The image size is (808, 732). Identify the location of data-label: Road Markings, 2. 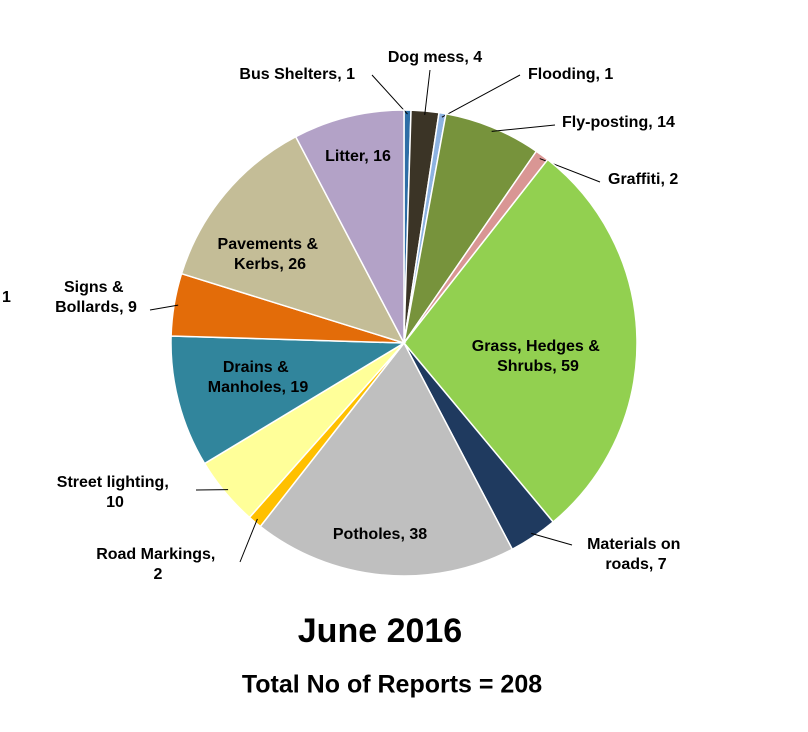
(158, 564).